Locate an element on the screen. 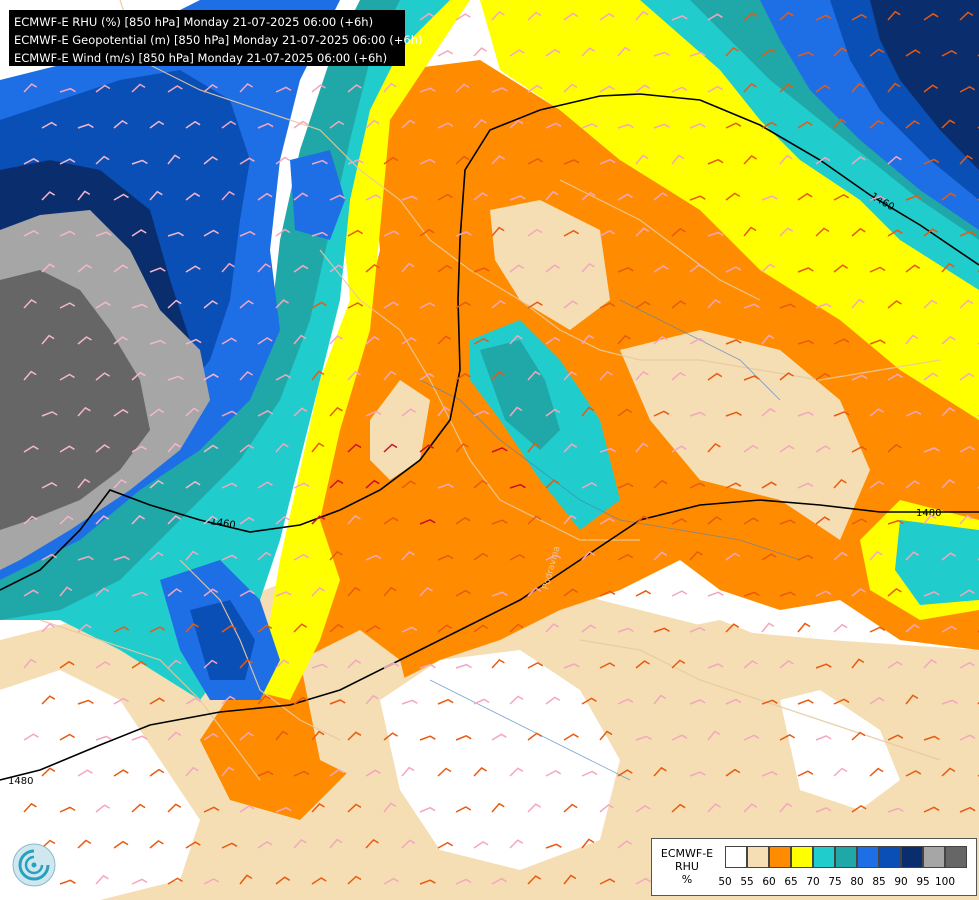 The image size is (979, 900). legend-tick-label: 90 is located at coordinates (901, 882).